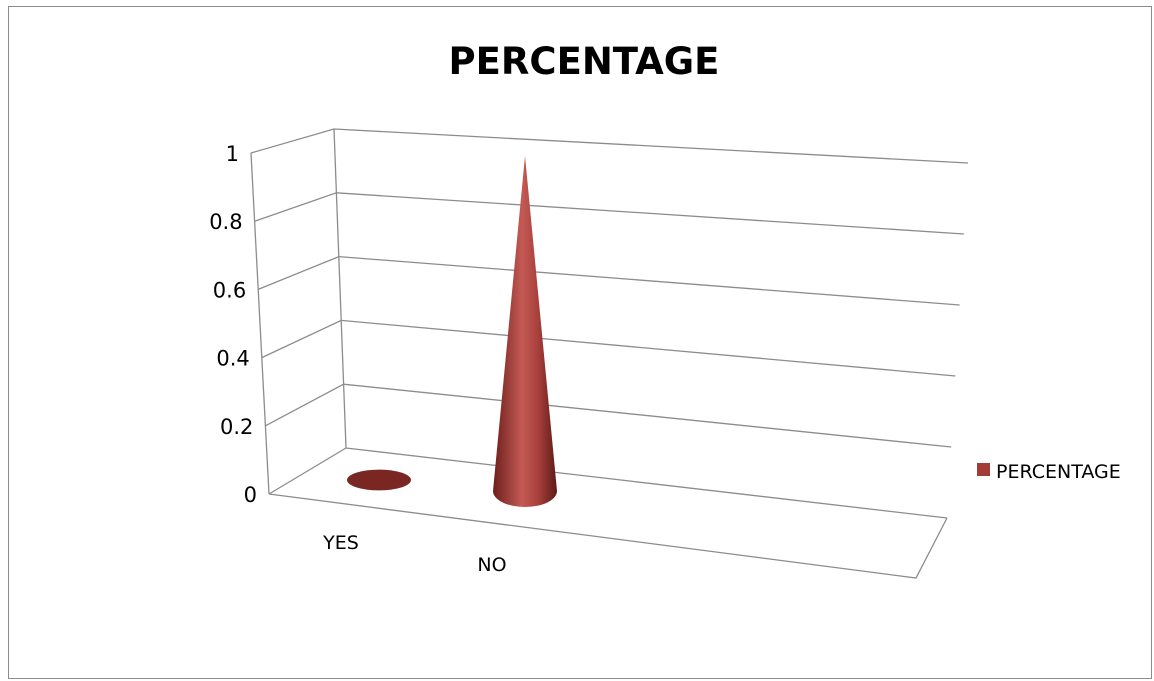  I want to click on y-tick-label: 0.4, so click(232, 359).